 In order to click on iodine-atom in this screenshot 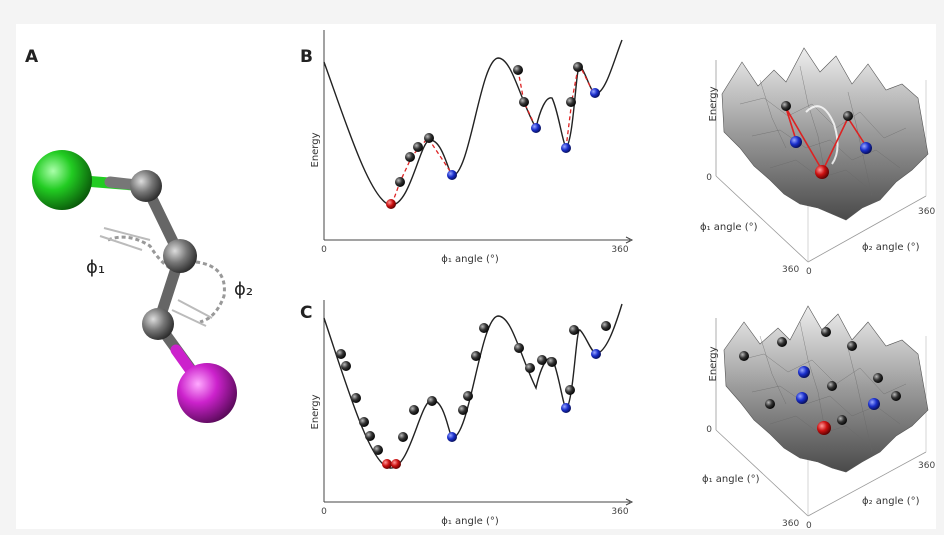, I will do `click(207, 393)`.